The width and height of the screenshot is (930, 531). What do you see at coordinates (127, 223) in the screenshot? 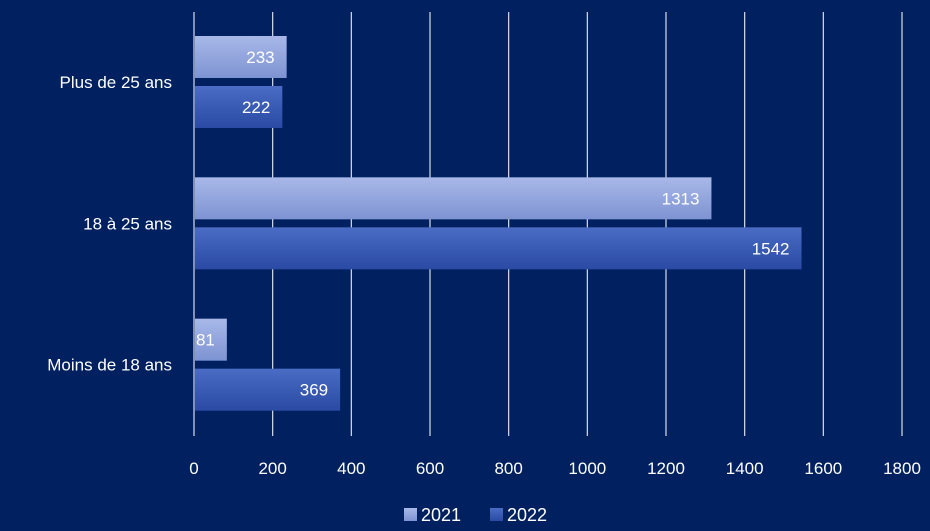
I see `category-label: 18 à 25 ans` at bounding box center [127, 223].